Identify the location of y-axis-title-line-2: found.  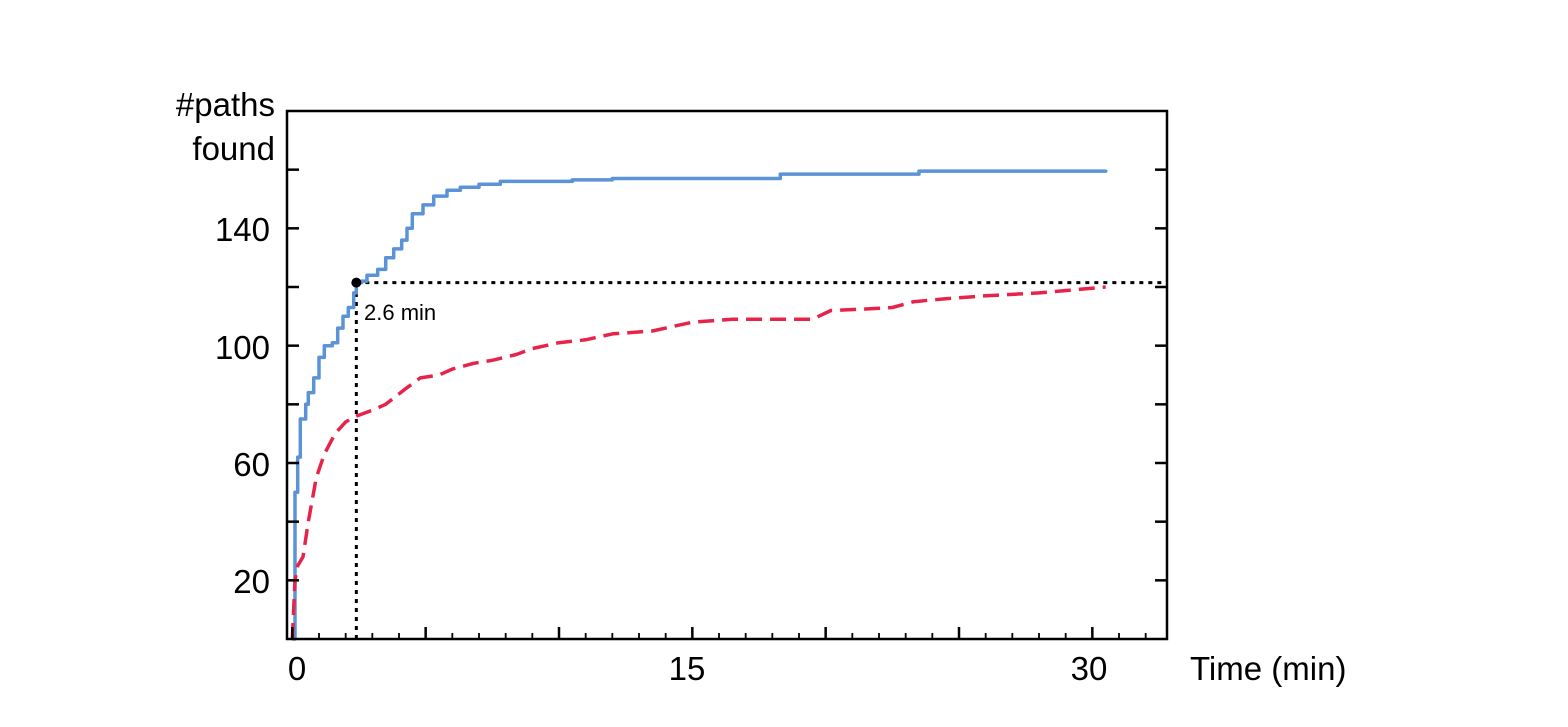
(233, 148).